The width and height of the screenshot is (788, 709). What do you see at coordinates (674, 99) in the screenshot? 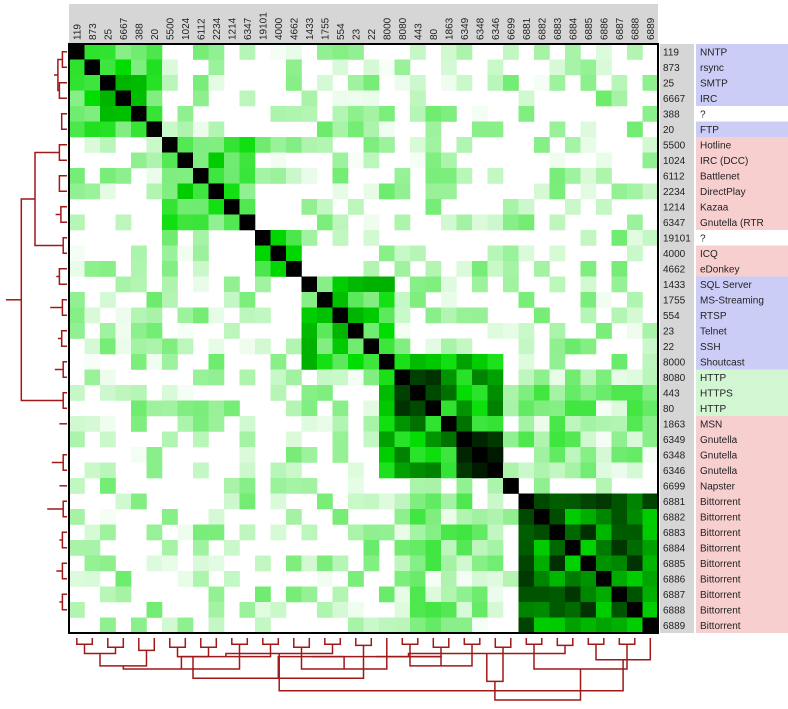
I see `row-port-label: 6667` at bounding box center [674, 99].